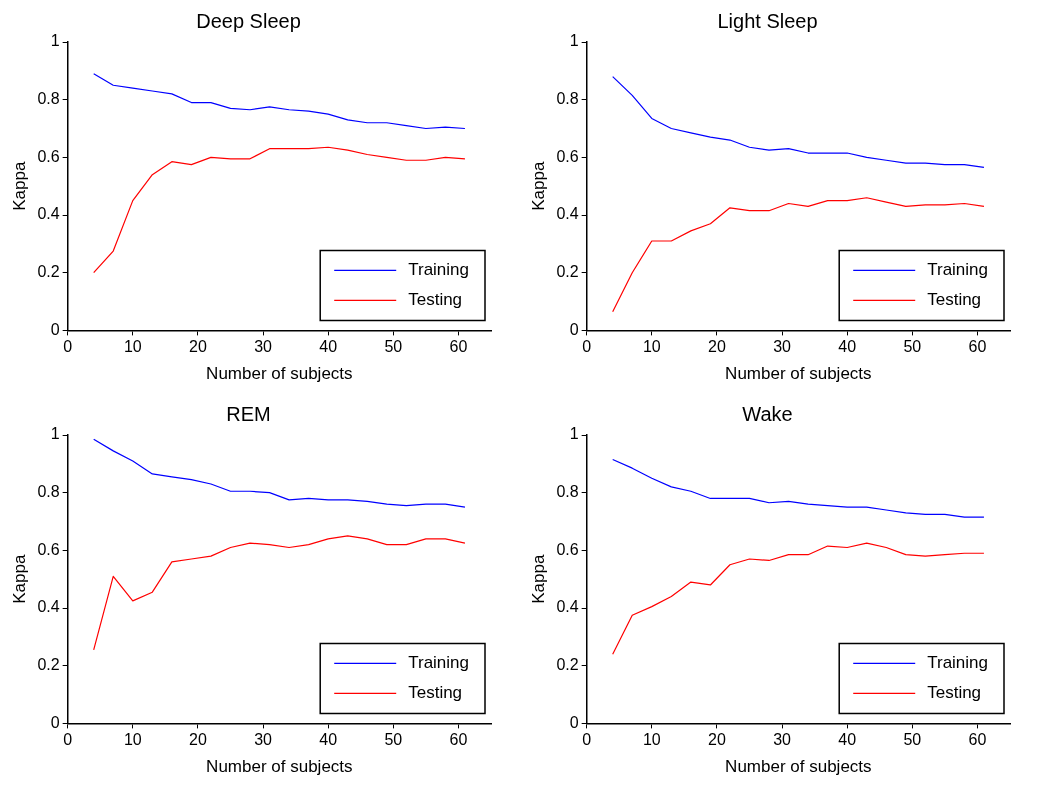 This screenshot has width=1038, height=787. What do you see at coordinates (767, 413) in the screenshot?
I see `chart-title: Wake` at bounding box center [767, 413].